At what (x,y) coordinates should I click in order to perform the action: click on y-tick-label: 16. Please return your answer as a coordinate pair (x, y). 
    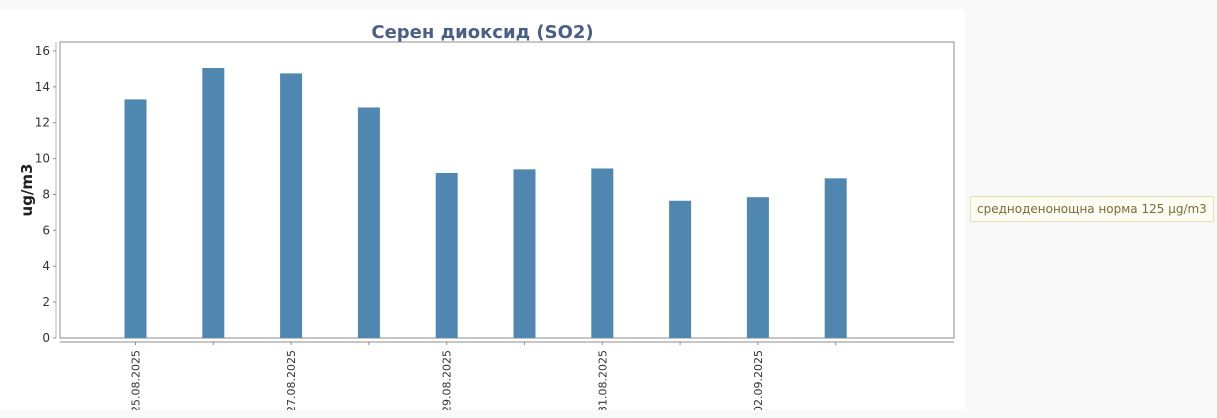
    Looking at the image, I should click on (42, 51).